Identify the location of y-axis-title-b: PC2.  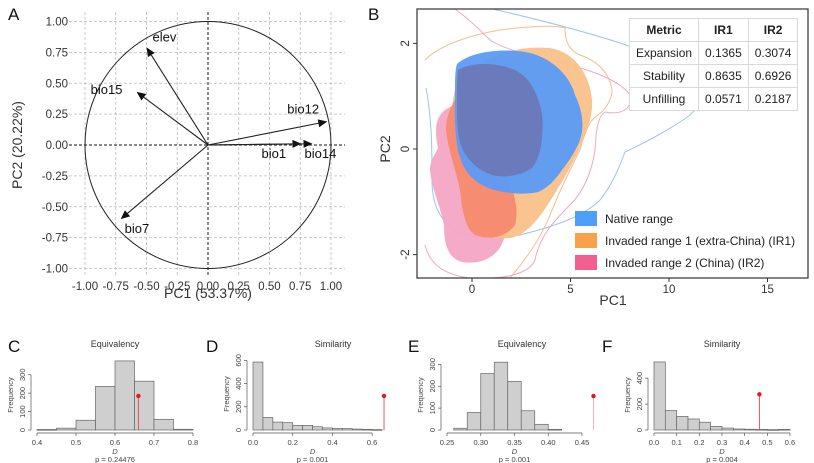
(385, 148).